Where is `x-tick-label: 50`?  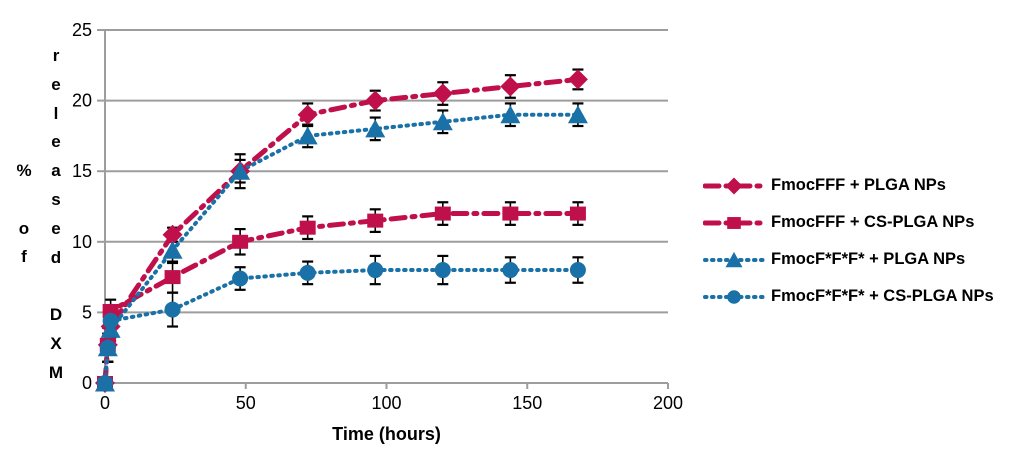
x-tick-label: 50 is located at coordinates (246, 403).